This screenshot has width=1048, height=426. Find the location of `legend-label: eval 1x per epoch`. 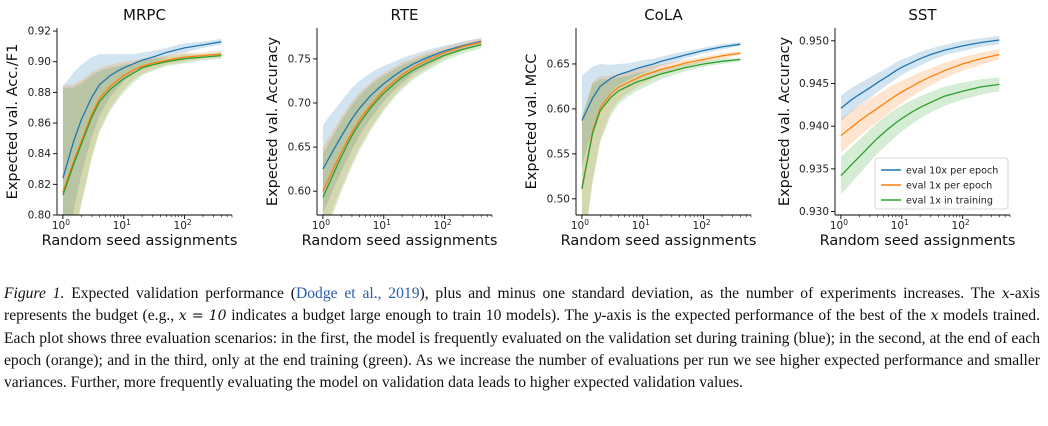

legend-label: eval 1x per epoch is located at coordinates (949, 186).